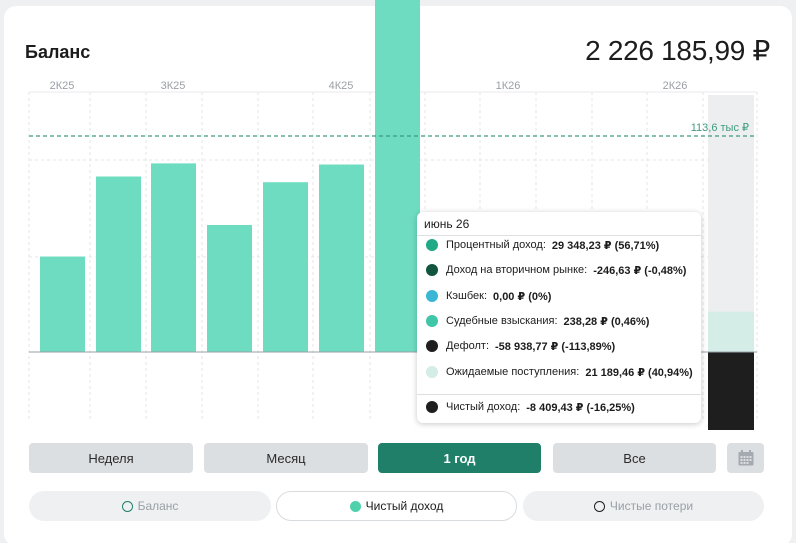  Describe the element at coordinates (731, 331) in the screenshot. I see `bar-expected` at that location.